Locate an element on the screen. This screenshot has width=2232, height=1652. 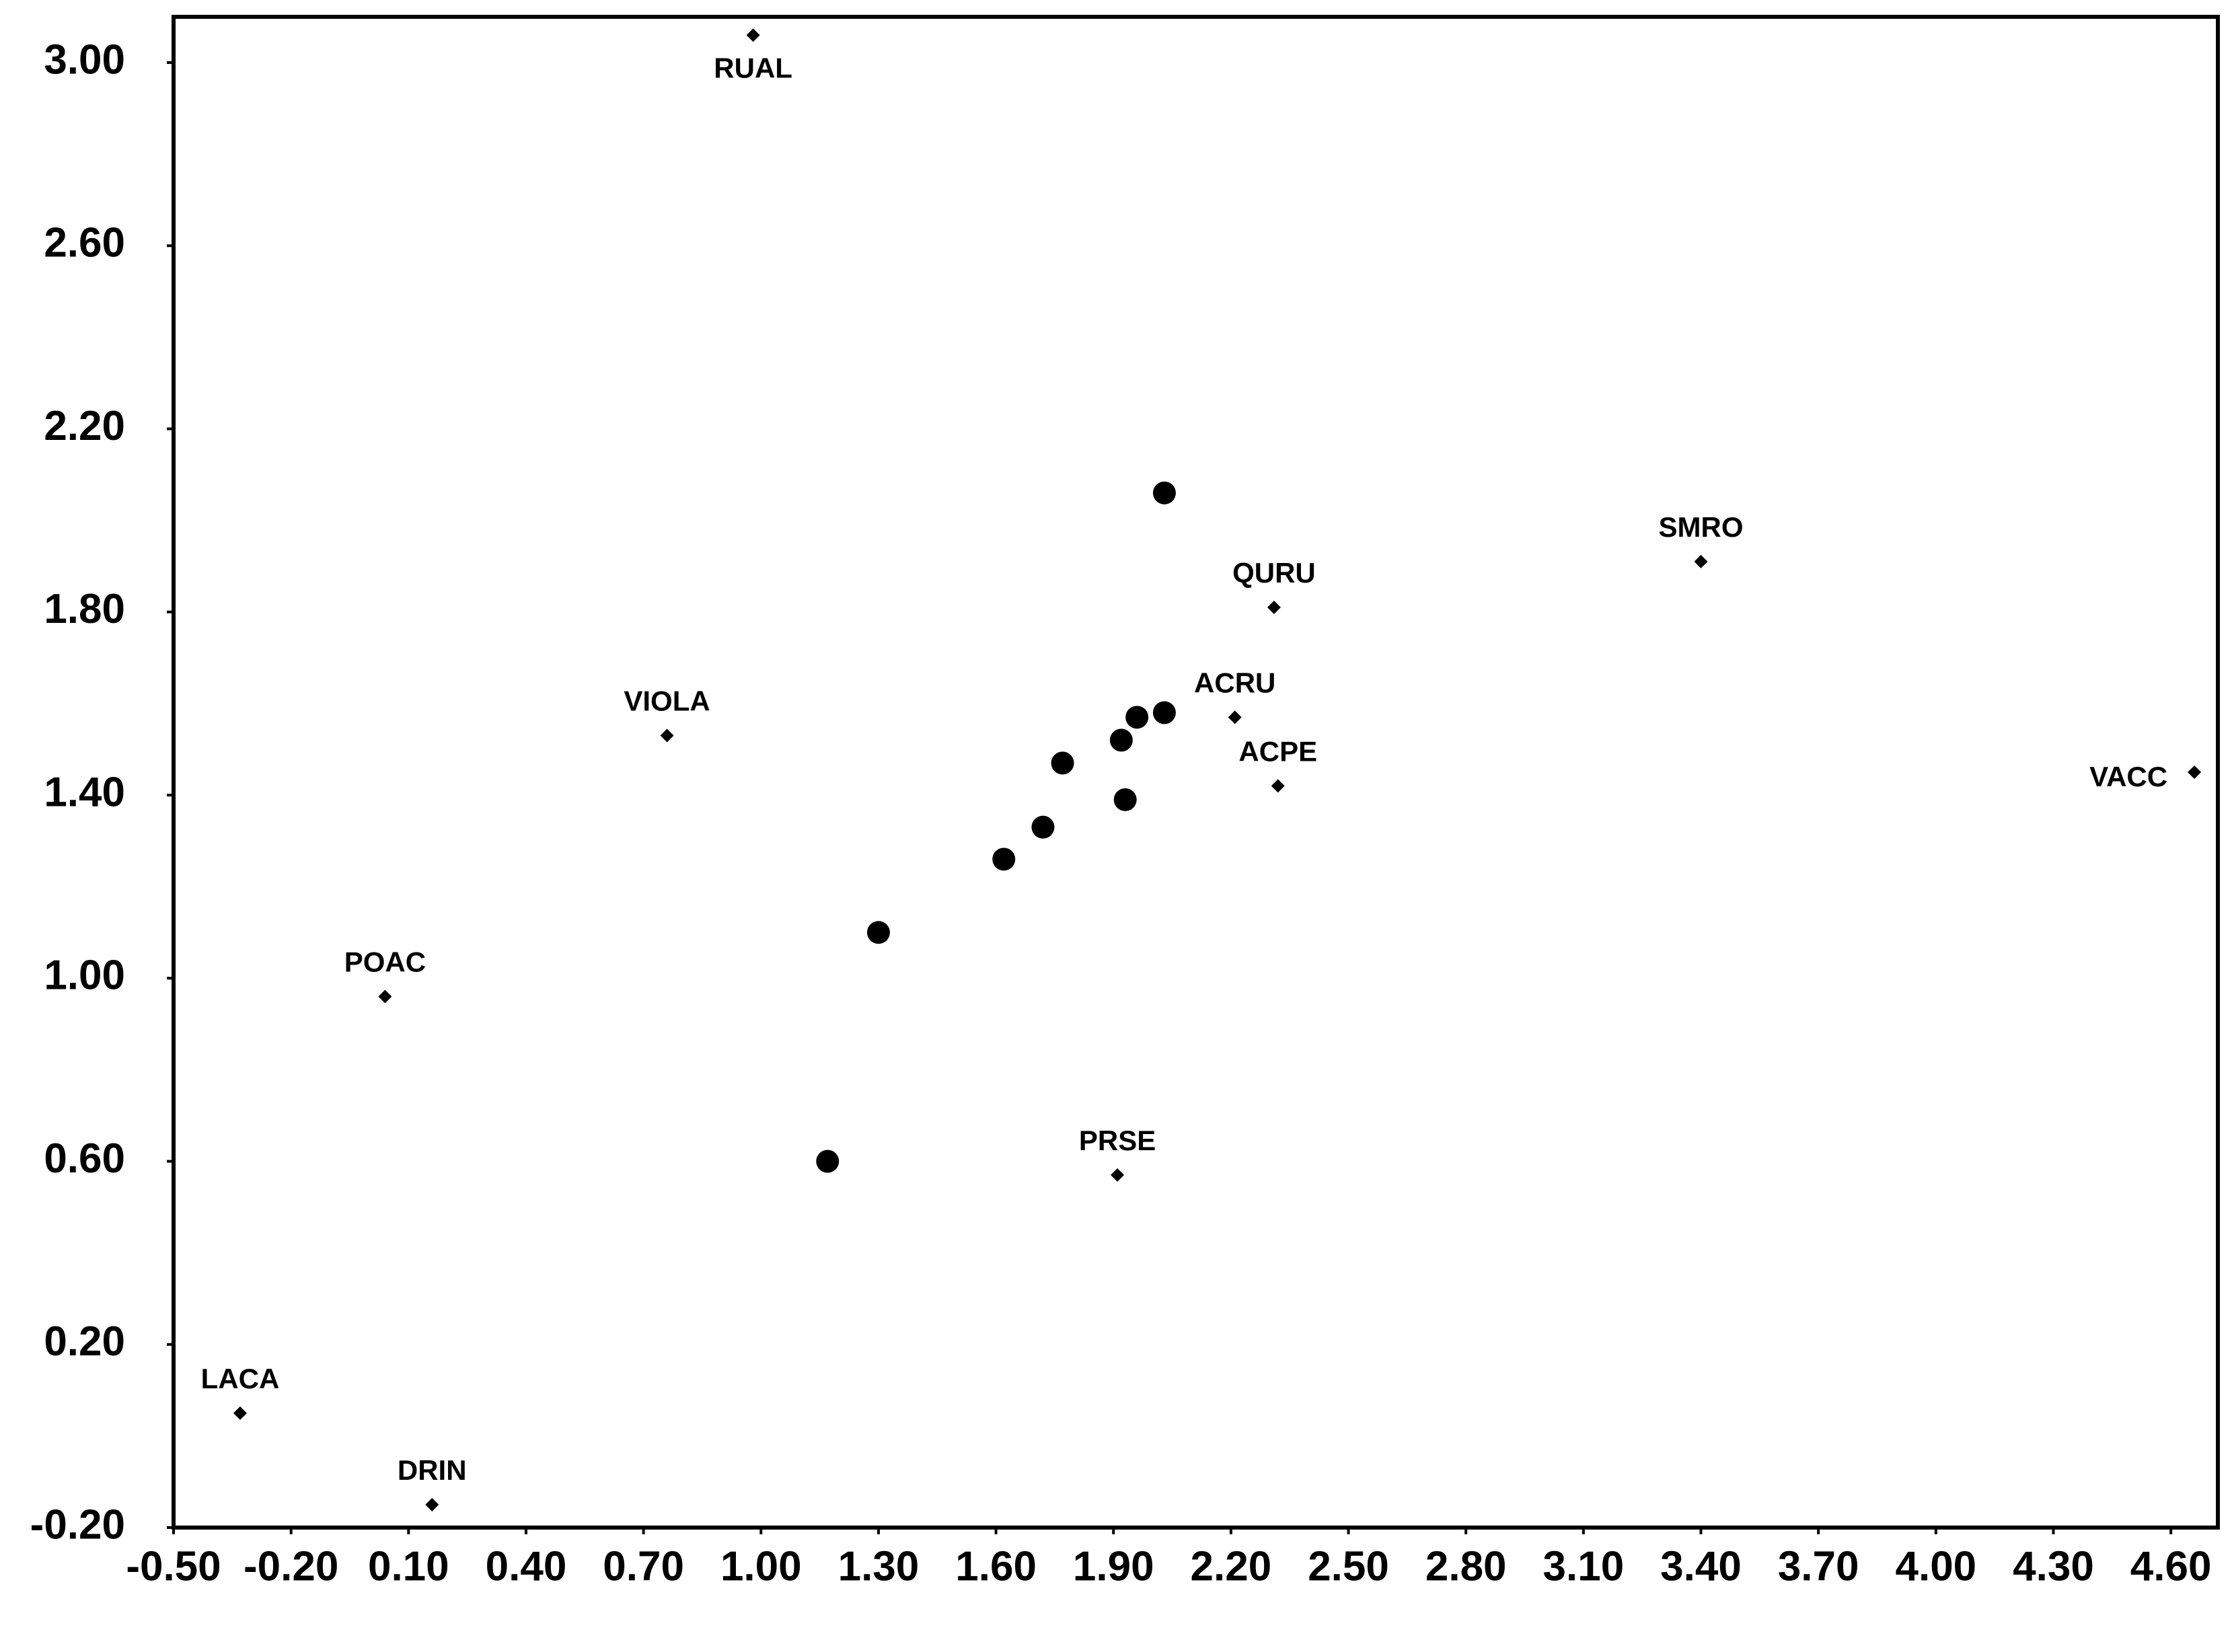
x-tick-label: 4.00 is located at coordinates (1935, 1566).